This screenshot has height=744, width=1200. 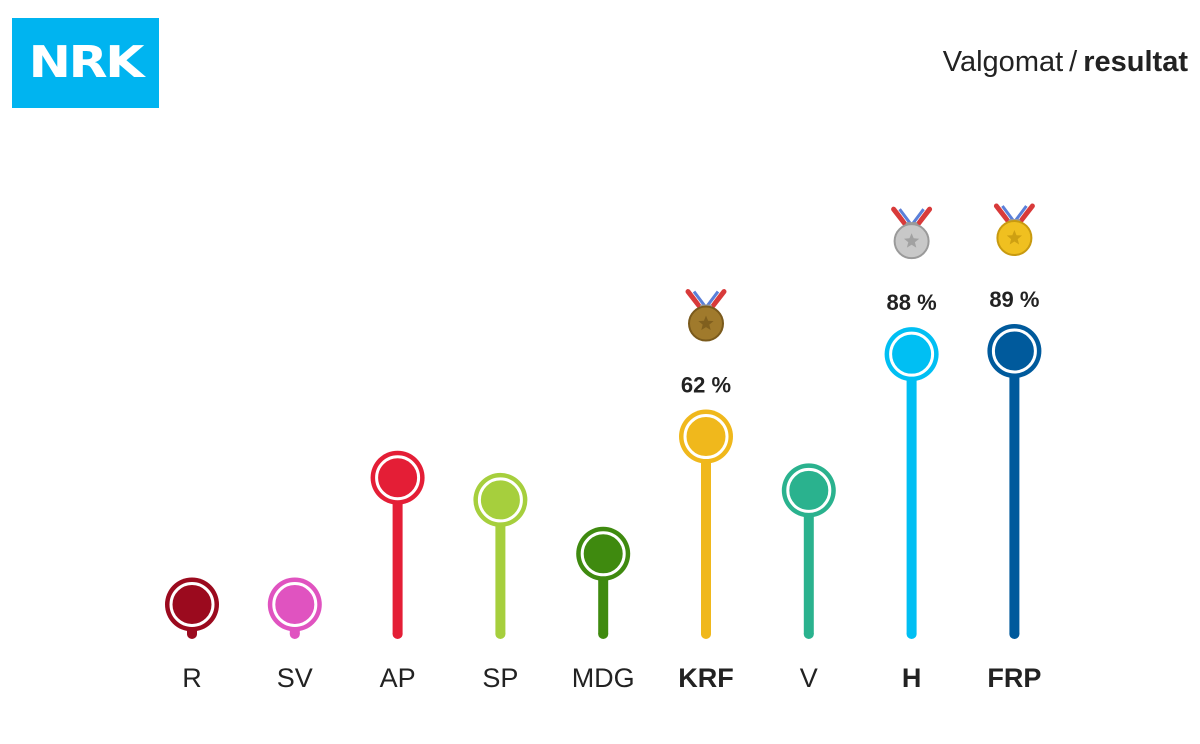 I want to click on bar-group-r: R, so click(x=192, y=635).